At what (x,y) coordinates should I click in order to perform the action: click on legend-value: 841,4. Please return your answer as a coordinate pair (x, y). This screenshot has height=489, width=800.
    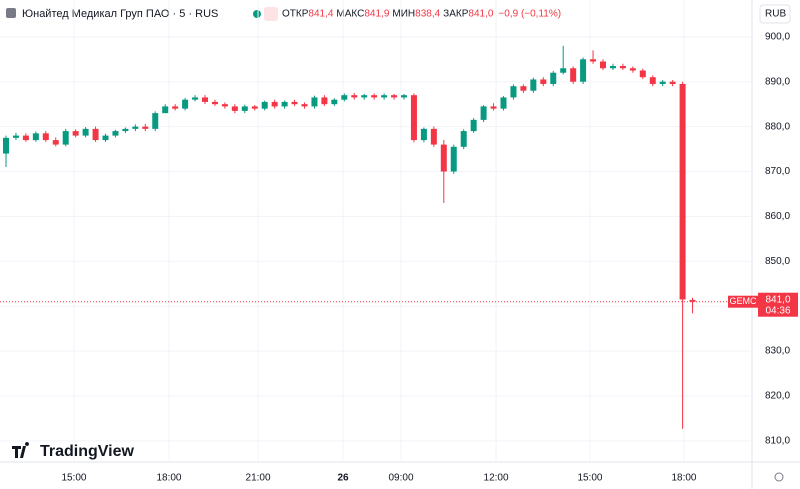
    Looking at the image, I should click on (320, 14).